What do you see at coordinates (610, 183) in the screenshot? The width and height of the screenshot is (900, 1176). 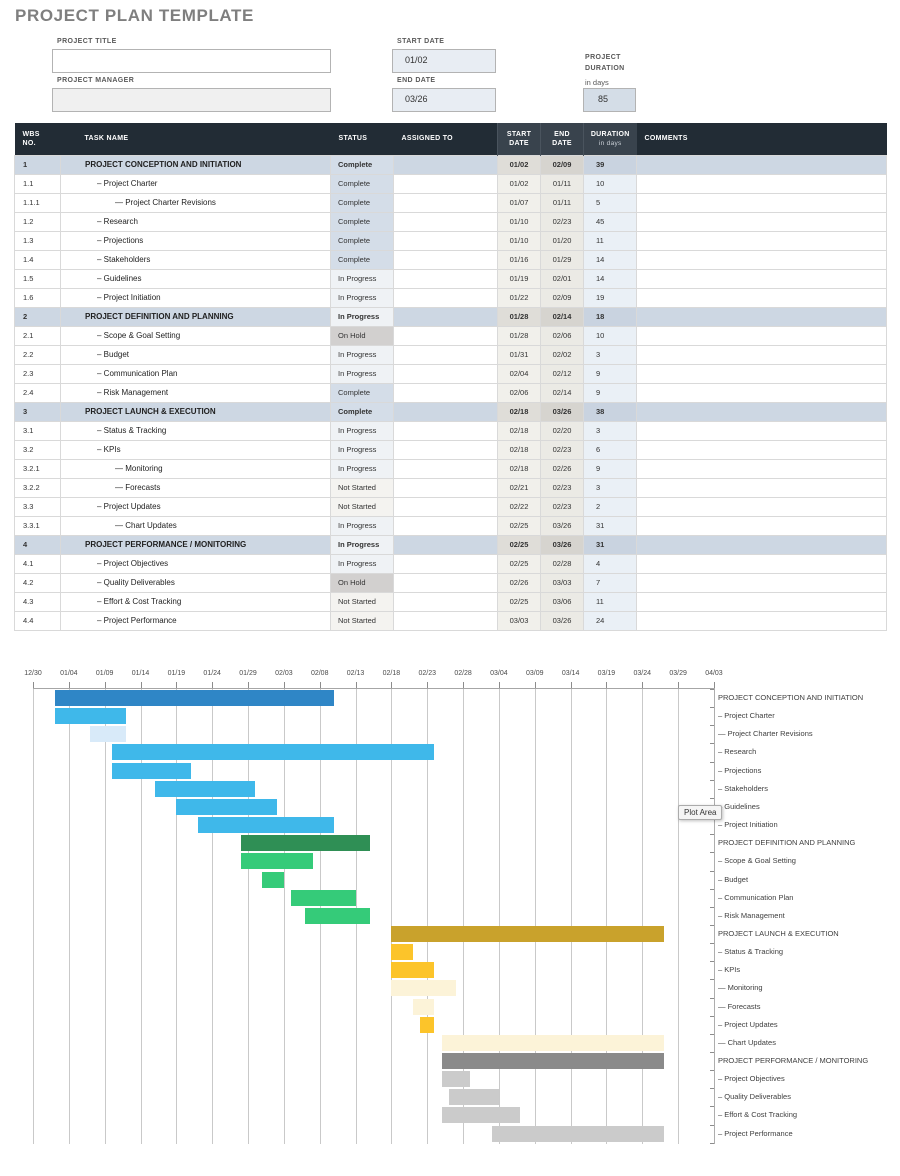 I see `duration-cell: 10` at bounding box center [610, 183].